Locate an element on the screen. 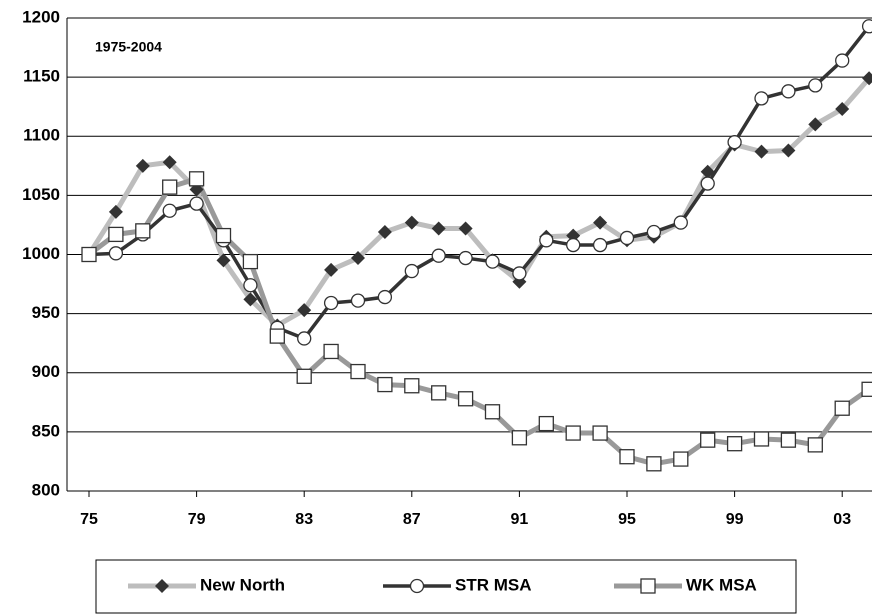 The height and width of the screenshot is (614, 872). x-tick-label: 83 is located at coordinates (304, 519).